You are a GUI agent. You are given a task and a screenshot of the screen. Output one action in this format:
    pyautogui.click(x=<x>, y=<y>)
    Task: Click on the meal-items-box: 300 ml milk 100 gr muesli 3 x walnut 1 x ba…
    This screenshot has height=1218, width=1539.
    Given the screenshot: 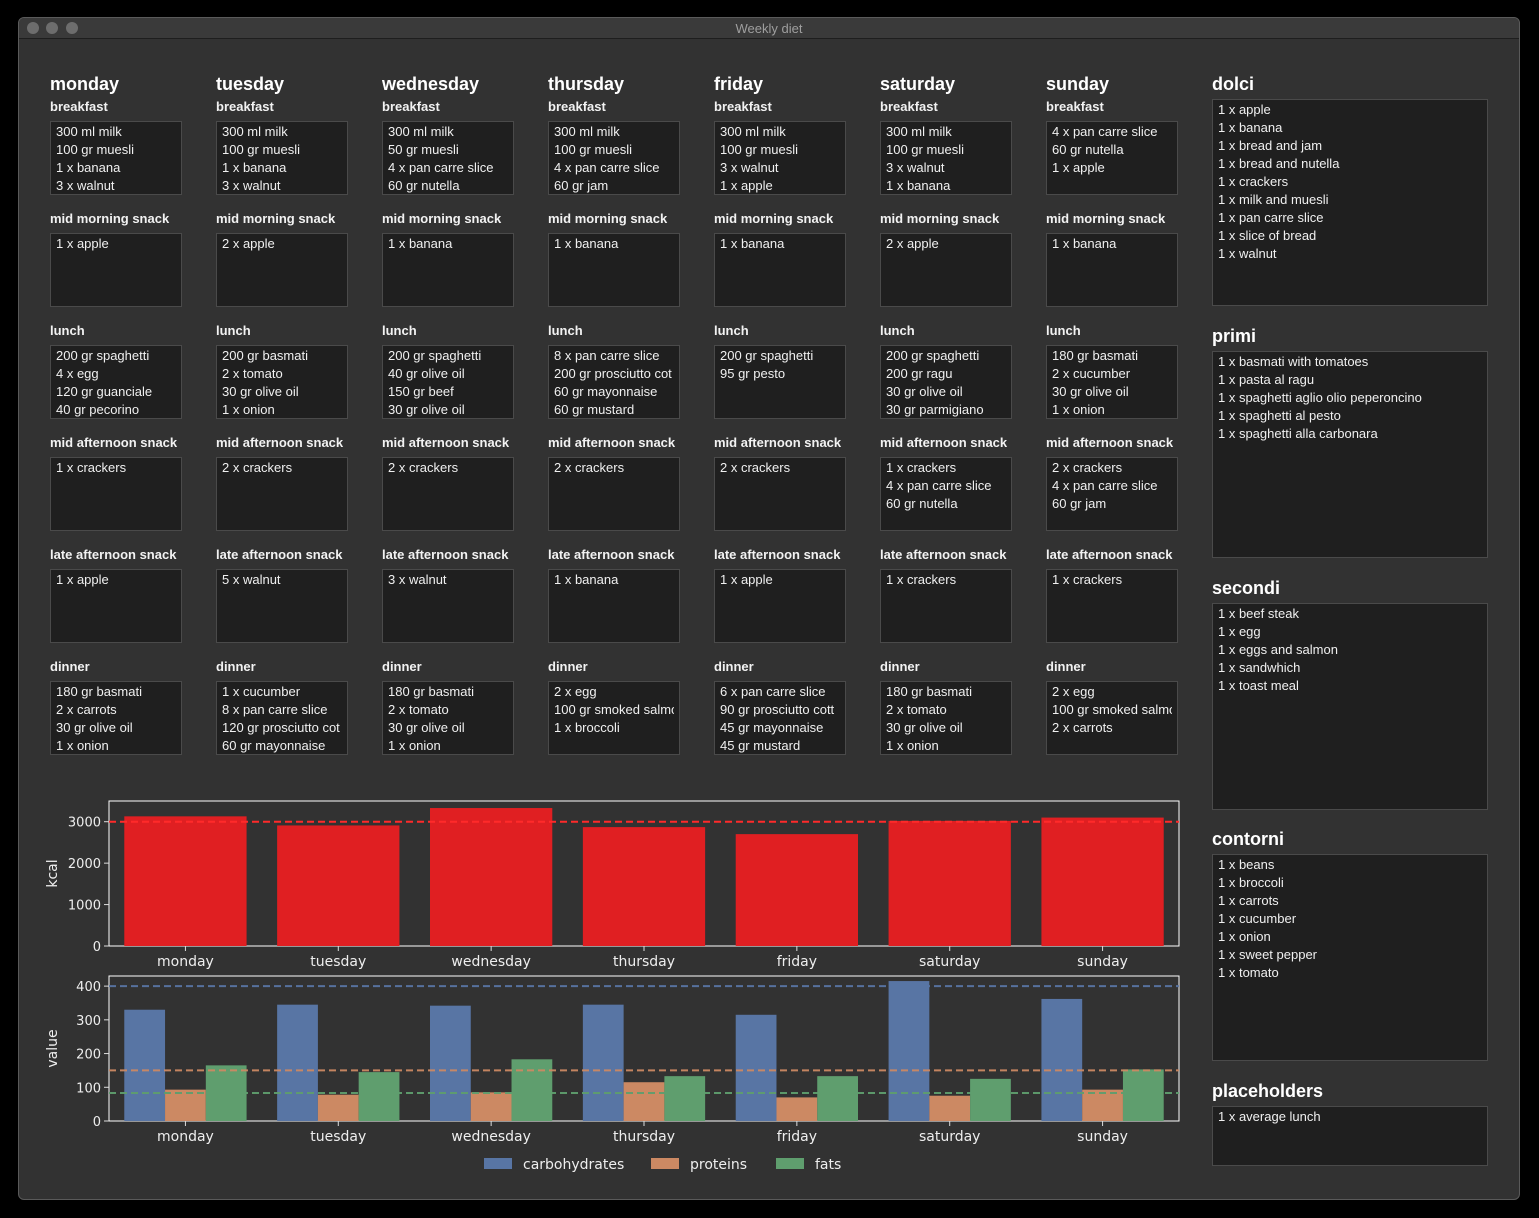 What is the action you would take?
    pyautogui.click(x=946, y=158)
    